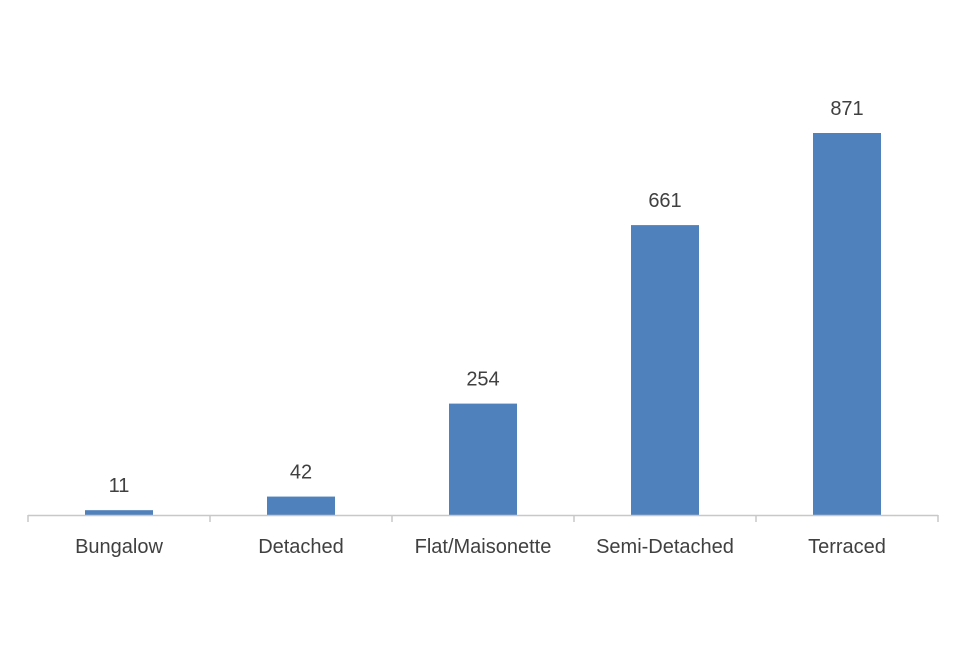  I want to click on data-label: 871, so click(846, 109).